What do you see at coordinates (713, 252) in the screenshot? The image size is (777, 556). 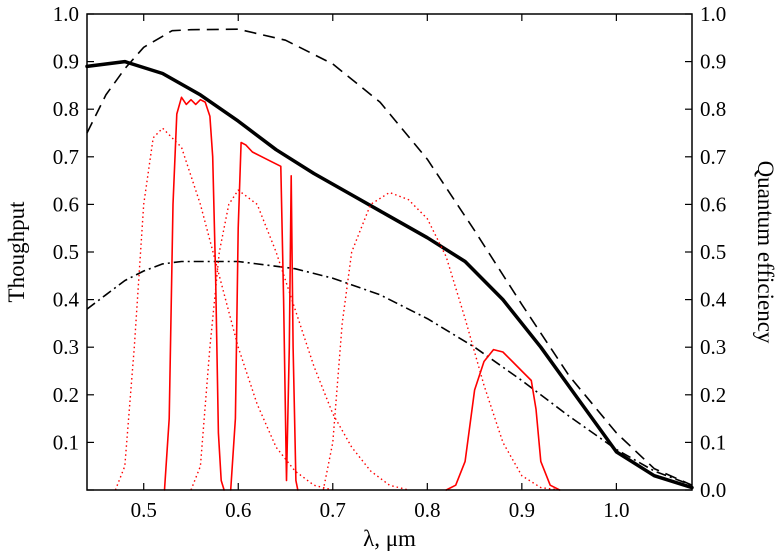 I see `y-tick-label-right: 0.5` at bounding box center [713, 252].